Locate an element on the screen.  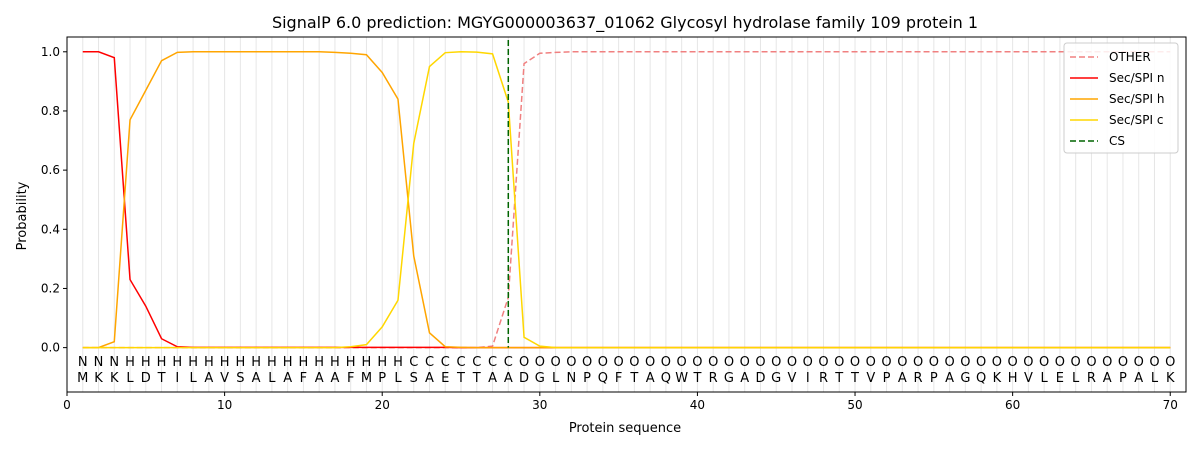
x-tick-label: 0 is located at coordinates (67, 405).